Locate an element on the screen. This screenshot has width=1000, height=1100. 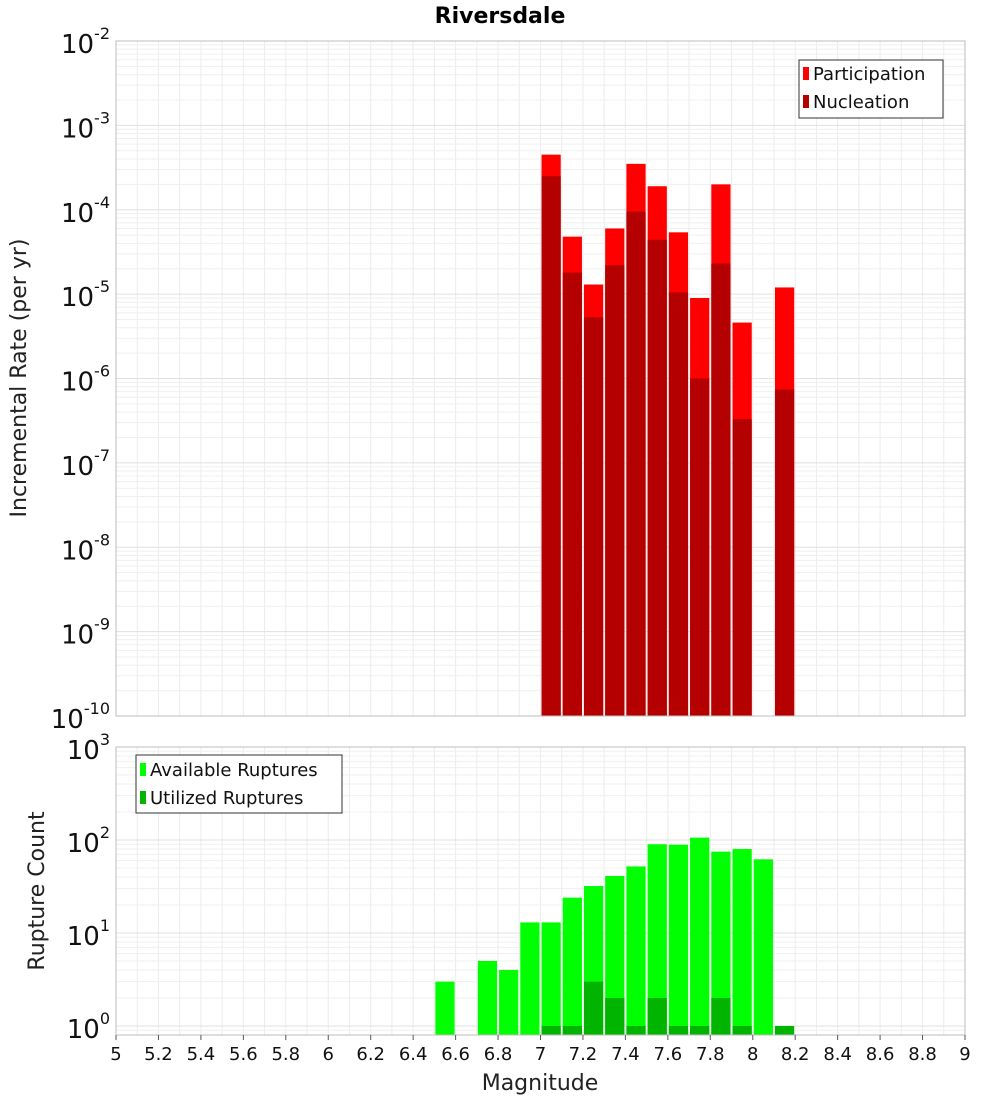
participation-legend-swatch is located at coordinates (806, 73).